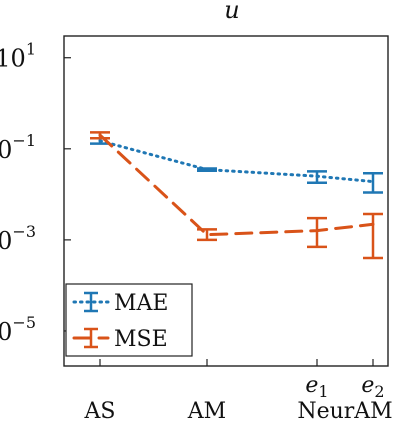 The image size is (402, 423). What do you see at coordinates (35, 193) in the screenshot?
I see `y-axis: 101 10−1 10−3 10−5` at bounding box center [35, 193].